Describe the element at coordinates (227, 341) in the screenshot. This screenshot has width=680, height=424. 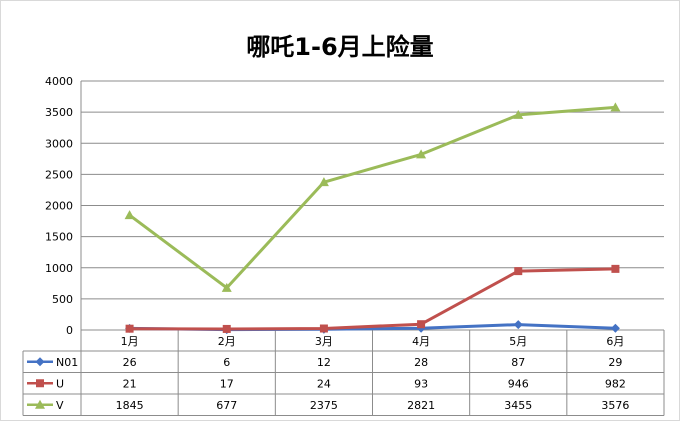
I see `category-label: 2月` at that location.